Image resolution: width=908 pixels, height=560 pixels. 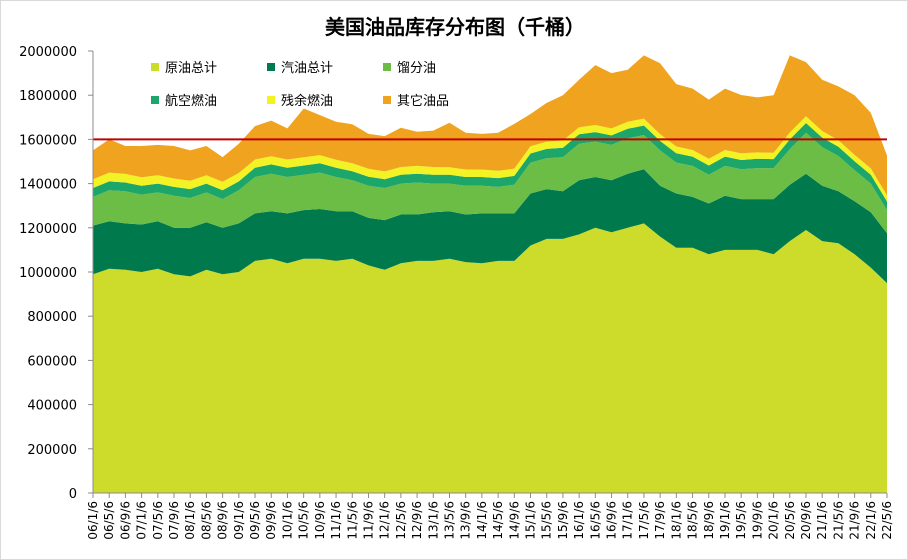 What do you see at coordinates (423, 101) in the screenshot?
I see `legend-label: 其它油品` at bounding box center [423, 101].